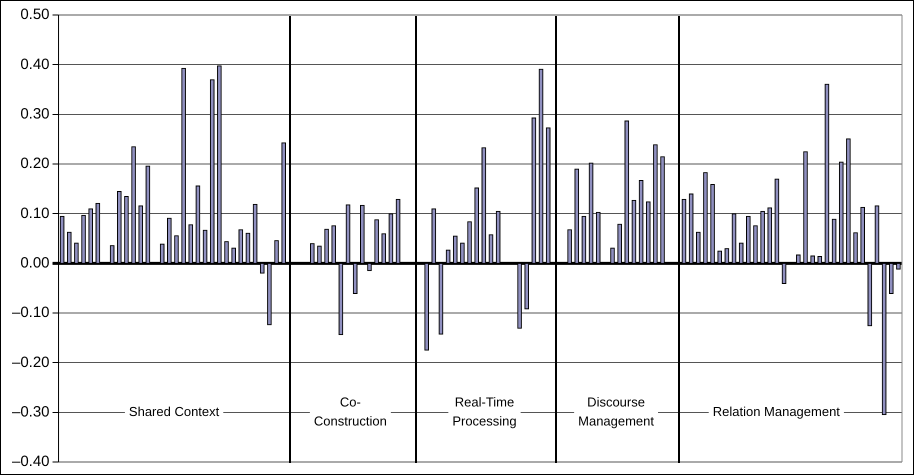 The image size is (914, 475). I want to click on y-tick-label: 0.50, so click(35, 15).